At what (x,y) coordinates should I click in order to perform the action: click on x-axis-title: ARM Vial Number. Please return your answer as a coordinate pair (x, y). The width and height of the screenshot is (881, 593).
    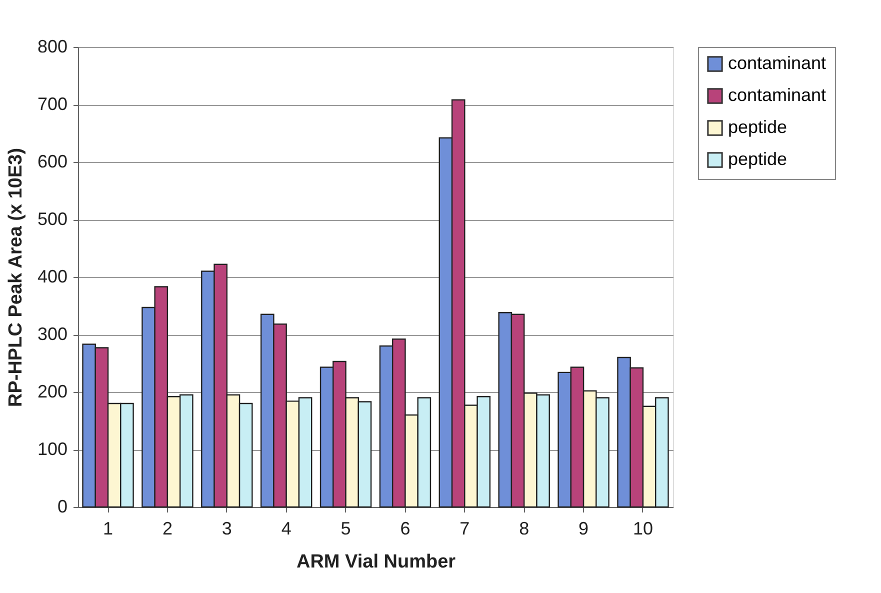
    Looking at the image, I should click on (376, 562).